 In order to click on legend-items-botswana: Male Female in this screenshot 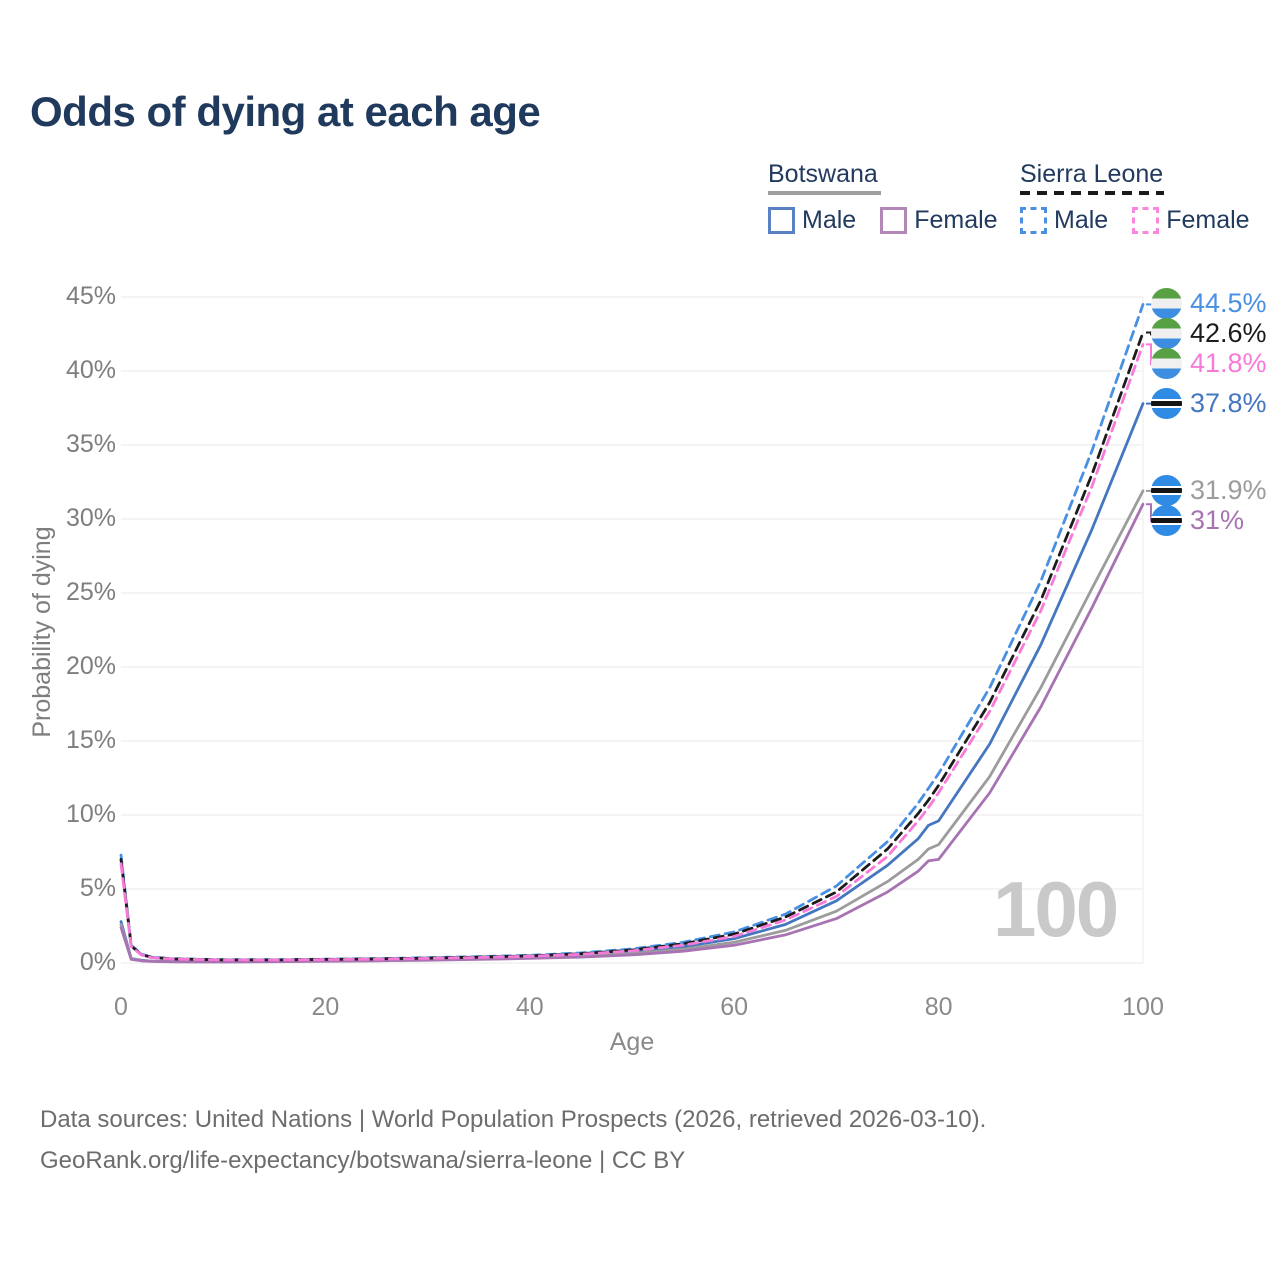, I will do `click(883, 220)`.